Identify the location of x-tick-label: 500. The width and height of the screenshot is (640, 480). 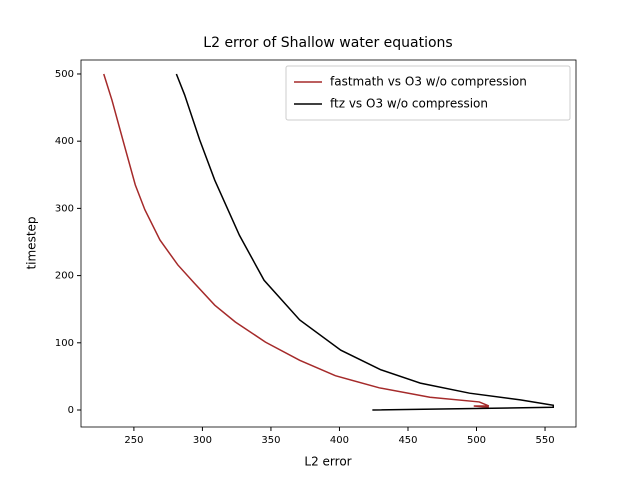
(476, 440).